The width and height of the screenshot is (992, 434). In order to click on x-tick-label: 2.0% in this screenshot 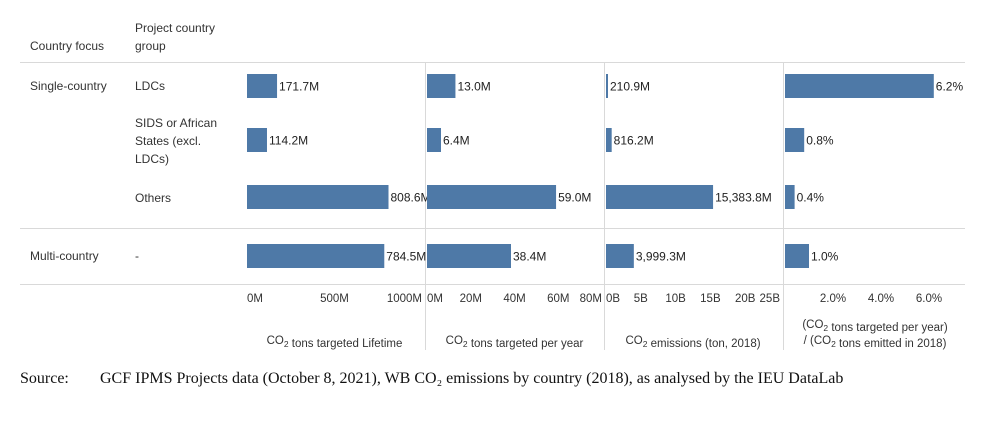, I will do `click(833, 299)`.